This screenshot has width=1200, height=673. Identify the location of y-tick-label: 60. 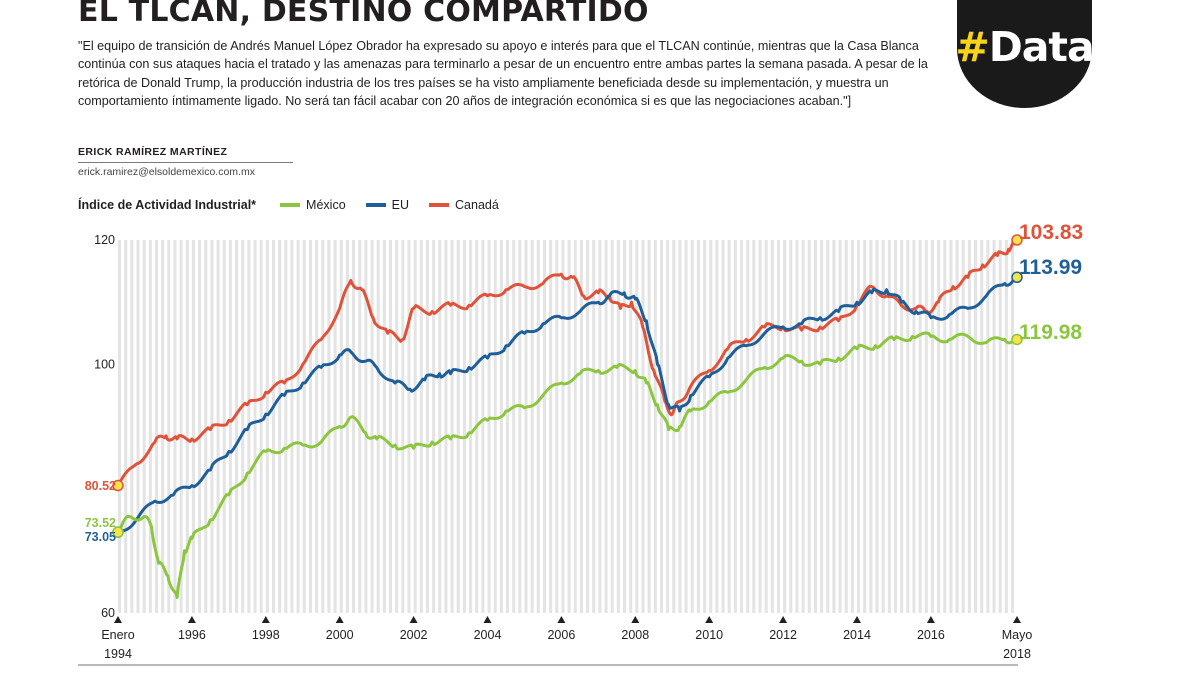
(108, 613).